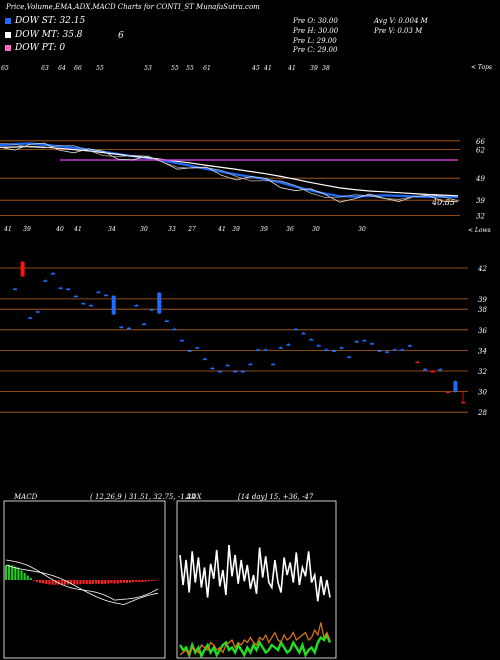 This screenshot has height=660, width=500. Describe the element at coordinates (401, 21) in the screenshot. I see `avg-volume: Avg V: 0.004 M` at that location.